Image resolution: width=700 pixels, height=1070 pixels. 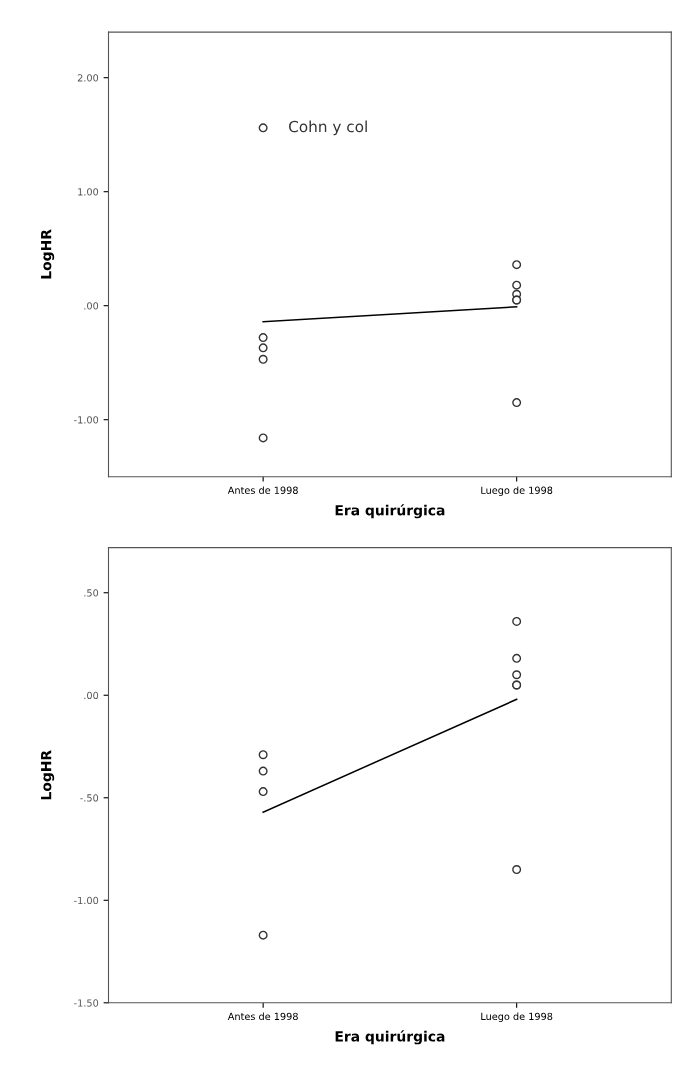 What do you see at coordinates (88, 192) in the screenshot?
I see `y-tick-label: 1.00` at bounding box center [88, 192].